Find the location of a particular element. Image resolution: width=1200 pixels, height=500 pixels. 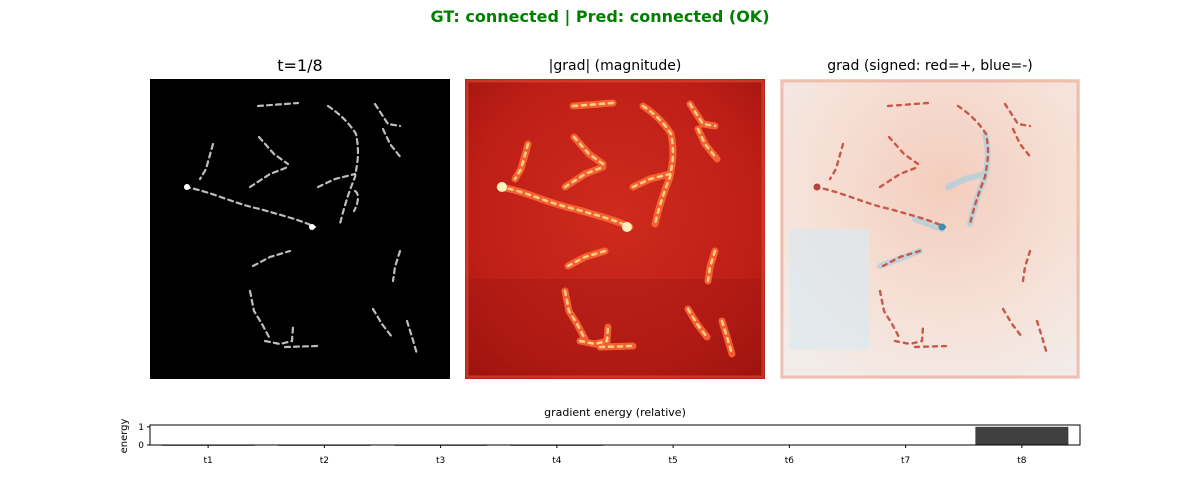

chart-title: gradient energy (relative) is located at coordinates (615, 412).